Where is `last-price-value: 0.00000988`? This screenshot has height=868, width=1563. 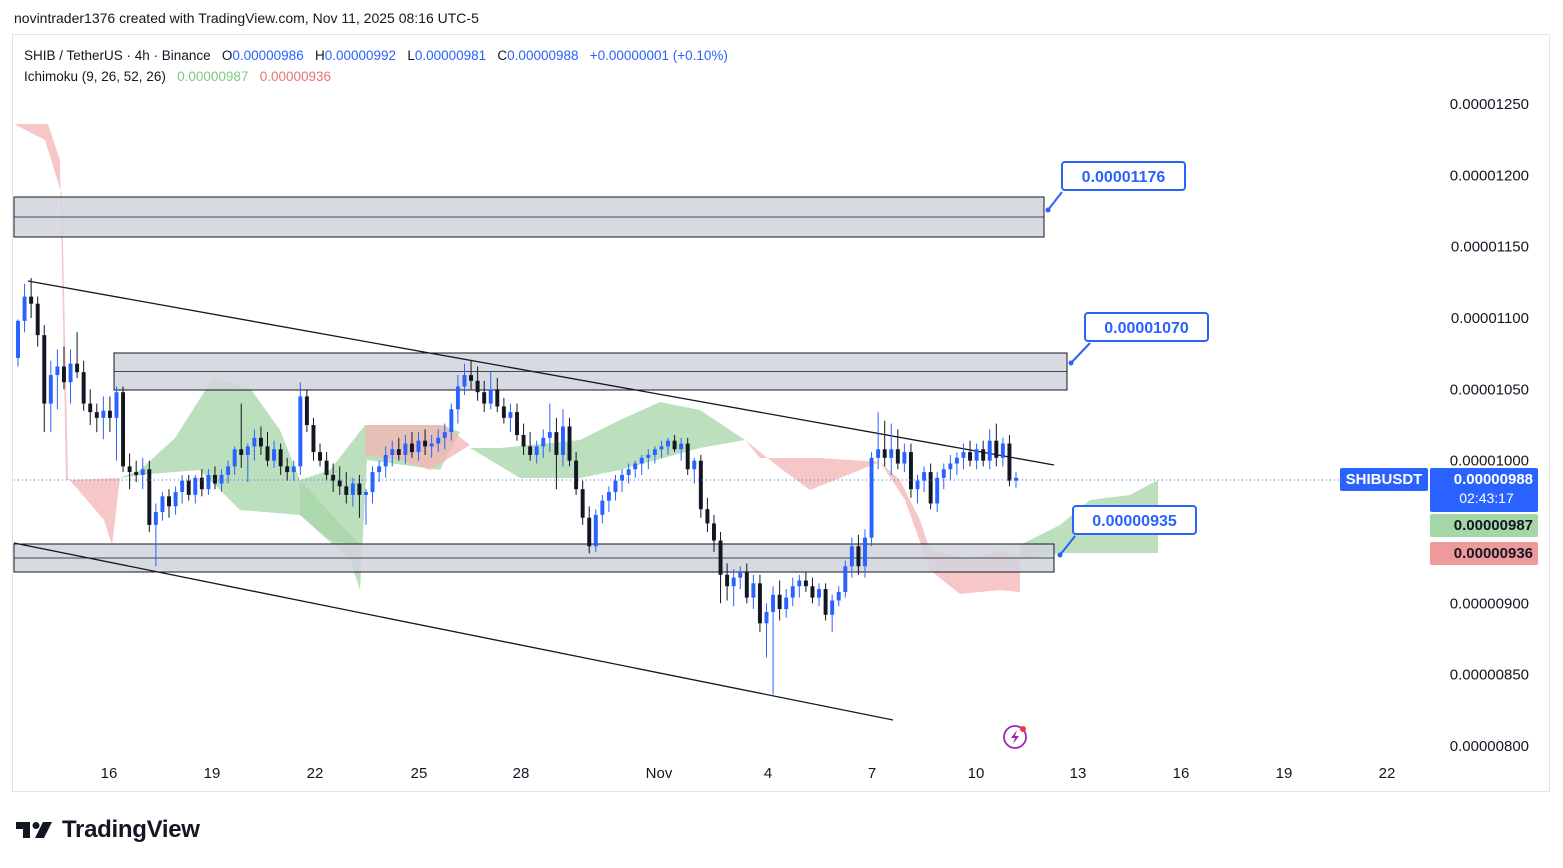
last-price-value: 0.00000988 is located at coordinates (1493, 479).